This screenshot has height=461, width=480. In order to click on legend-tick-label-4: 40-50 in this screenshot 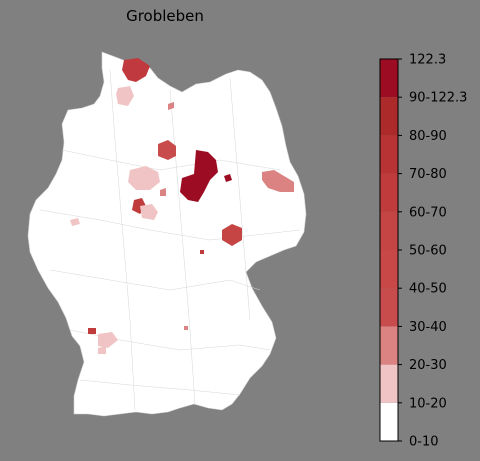, I will do `click(428, 289)`.